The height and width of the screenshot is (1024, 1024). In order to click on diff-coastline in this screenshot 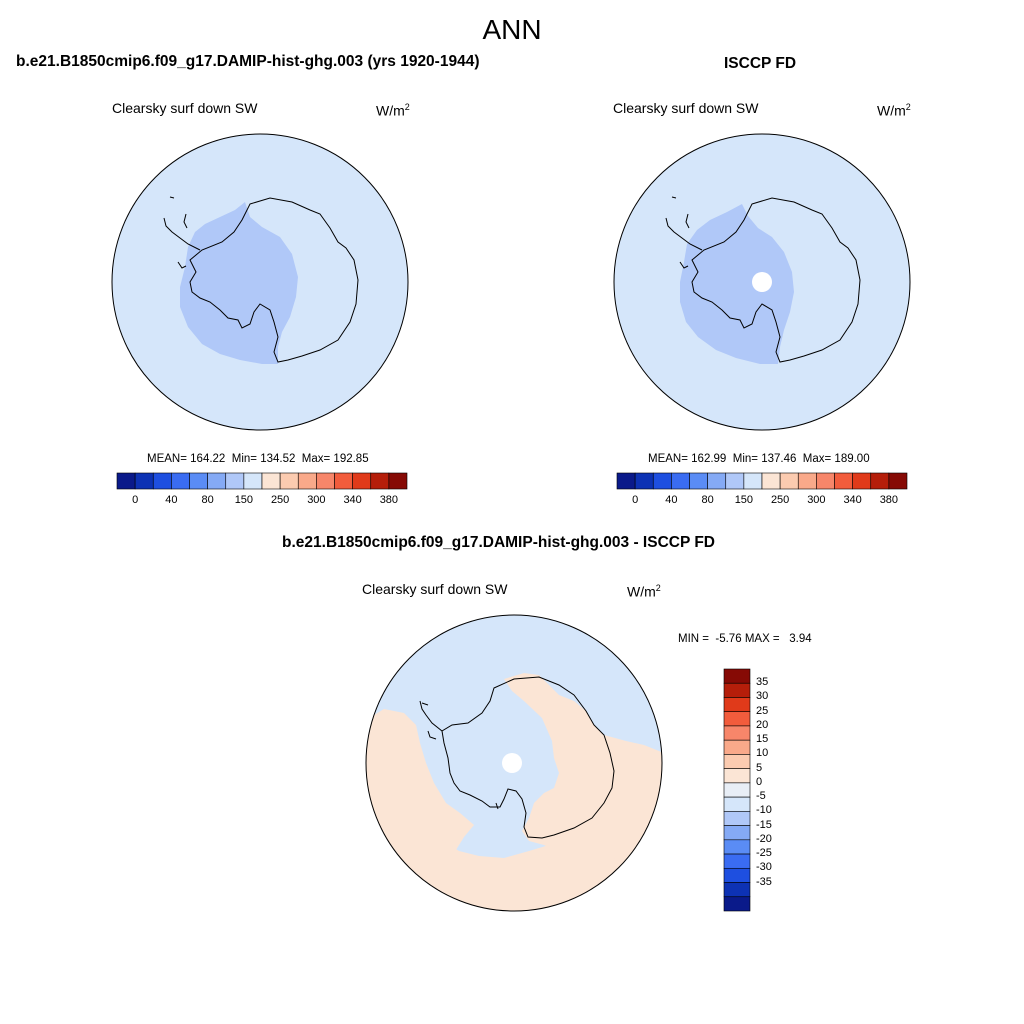, I will do `click(528, 757)`.